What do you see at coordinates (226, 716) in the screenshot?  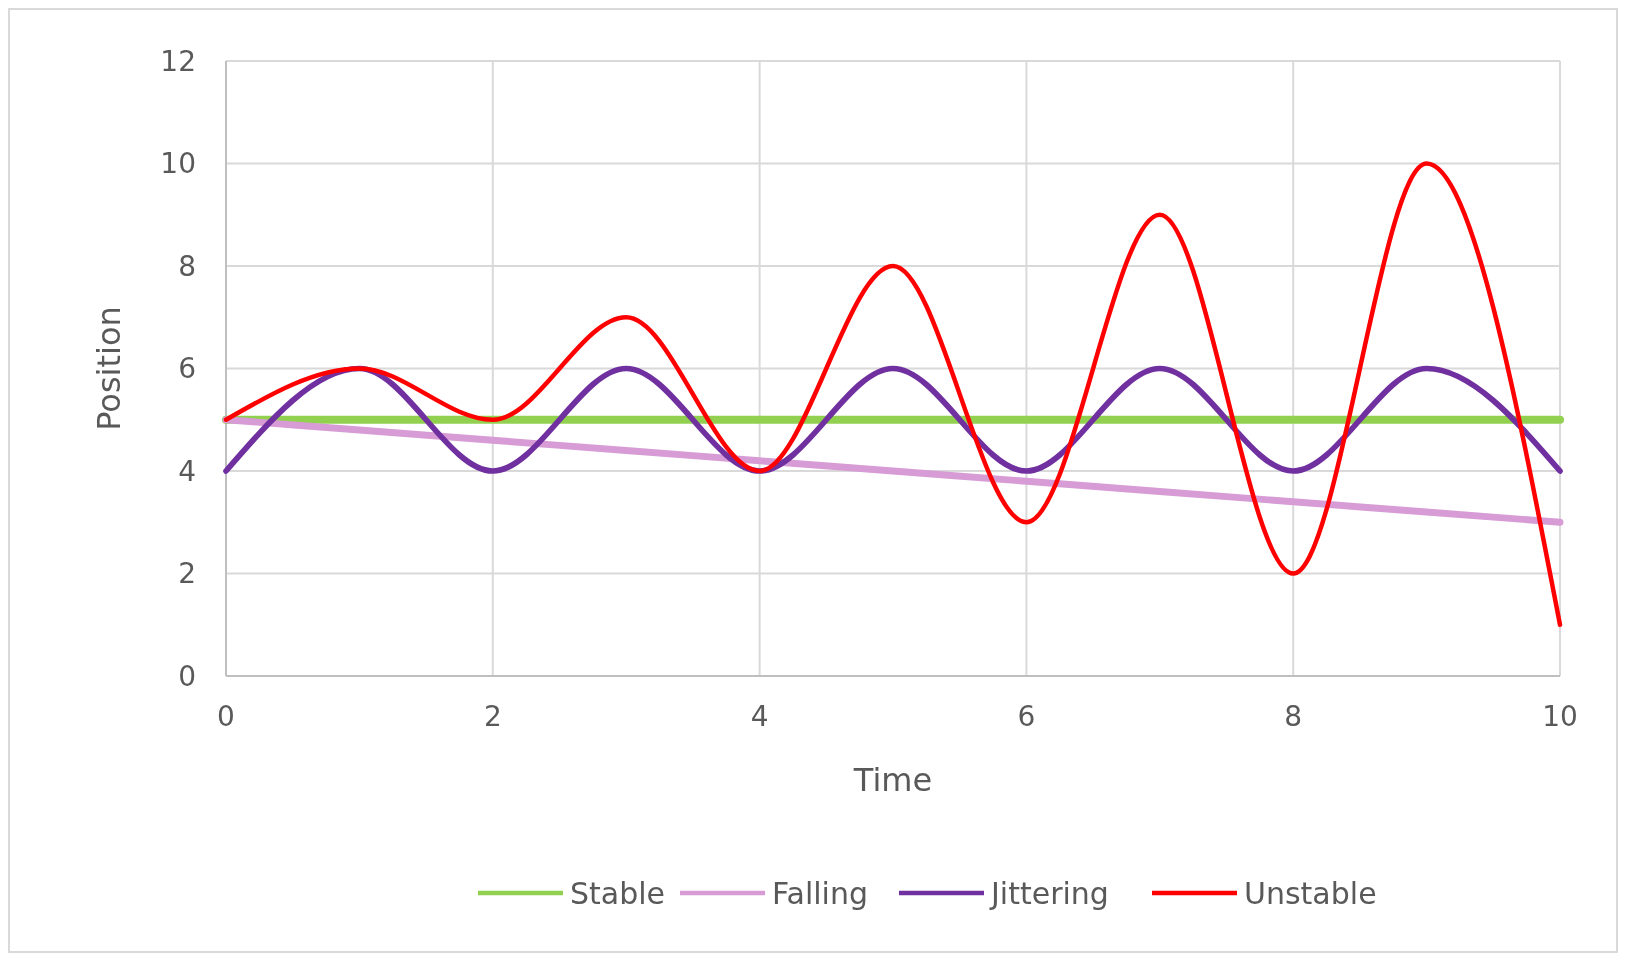 I see `x-tick-label: 0` at bounding box center [226, 716].